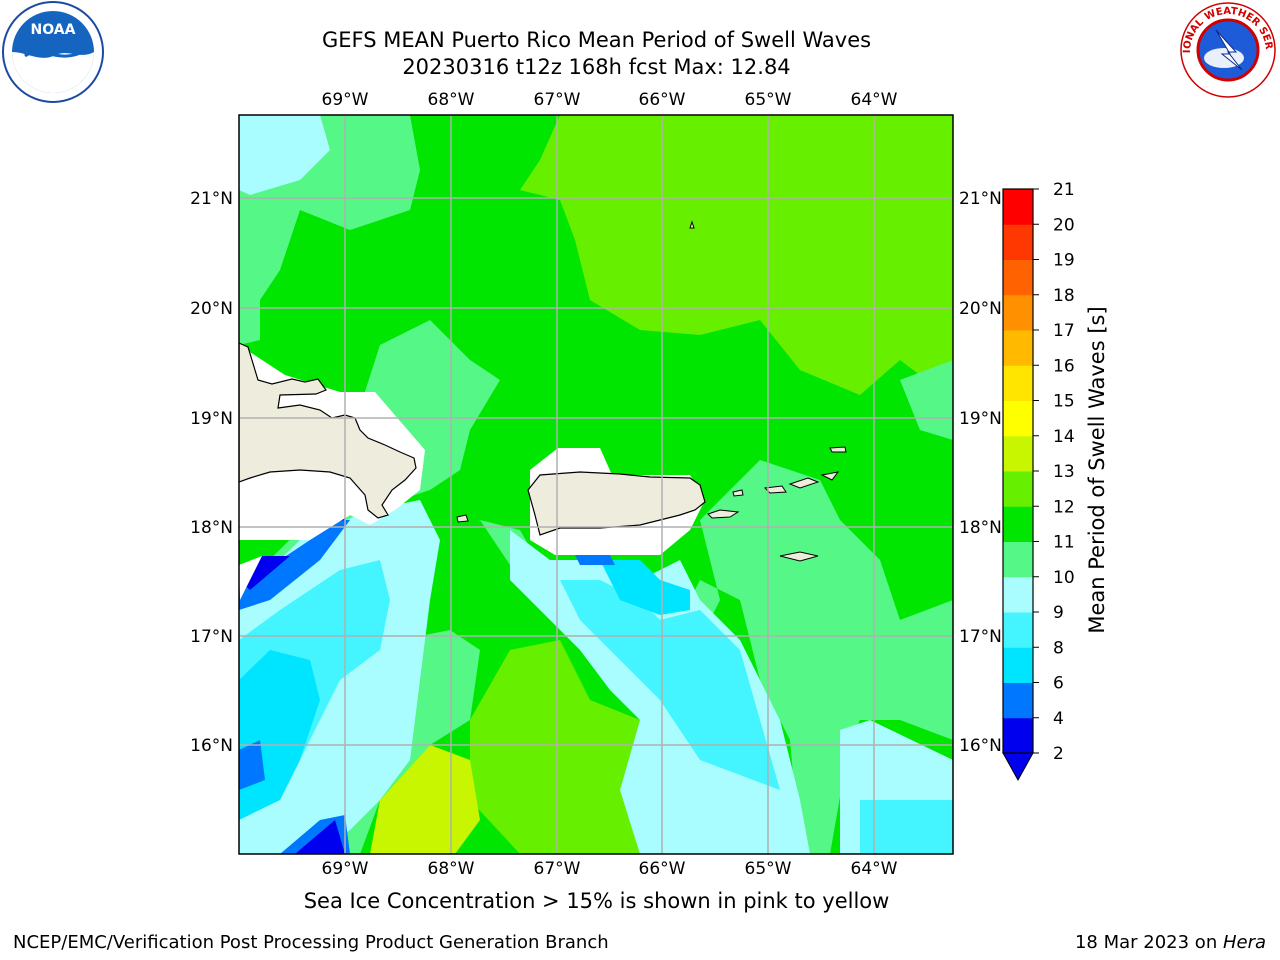 Image resolution: width=1280 pixels, height=960 pixels. What do you see at coordinates (1058, 648) in the screenshot?
I see `colorbar-tick-label: 8` at bounding box center [1058, 648].